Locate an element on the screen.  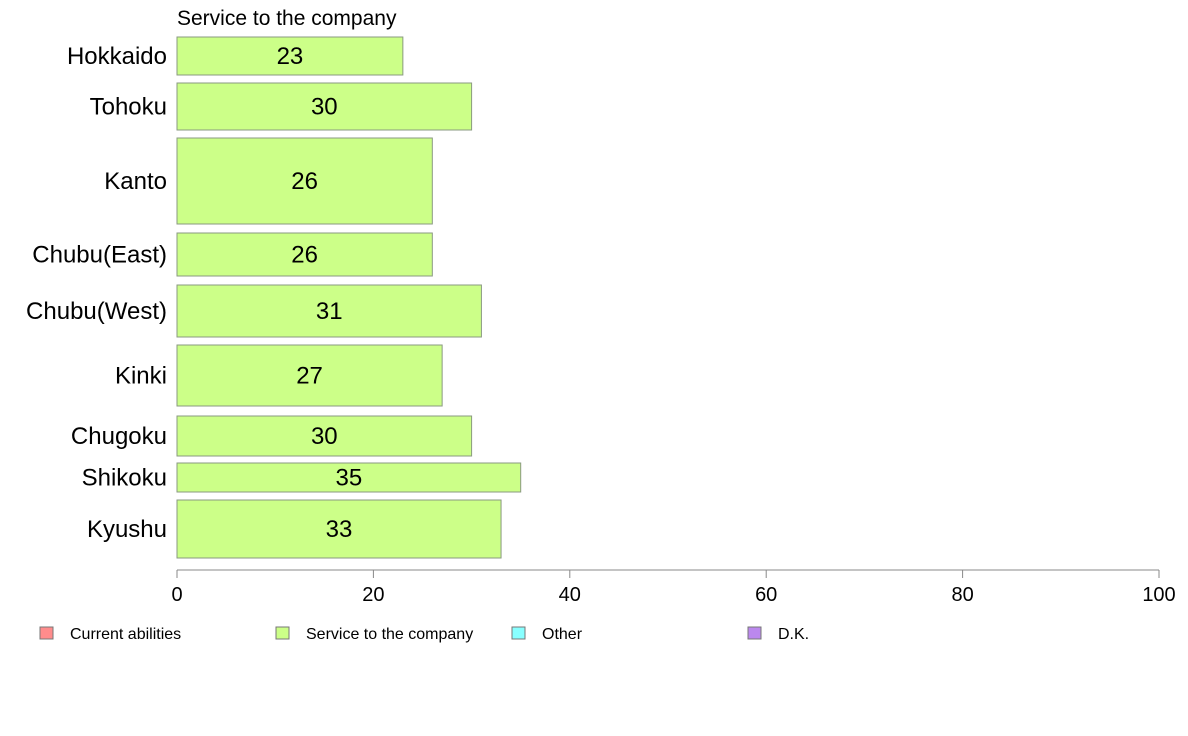
bar-shikoku is located at coordinates (349, 477).